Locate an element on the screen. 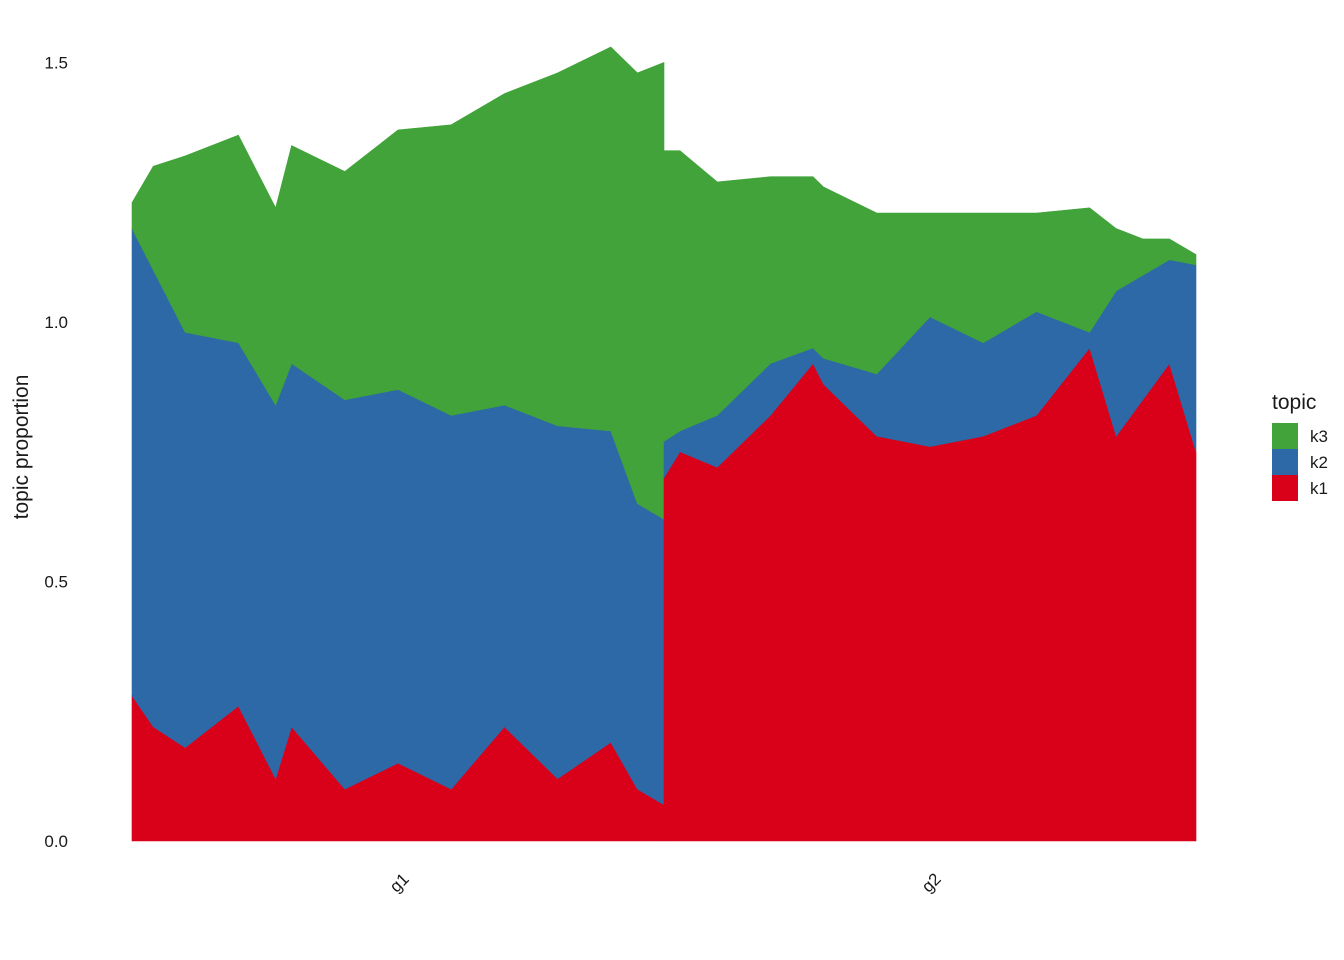 The height and width of the screenshot is (960, 1344). legend-label-k2: k2 is located at coordinates (1319, 462).